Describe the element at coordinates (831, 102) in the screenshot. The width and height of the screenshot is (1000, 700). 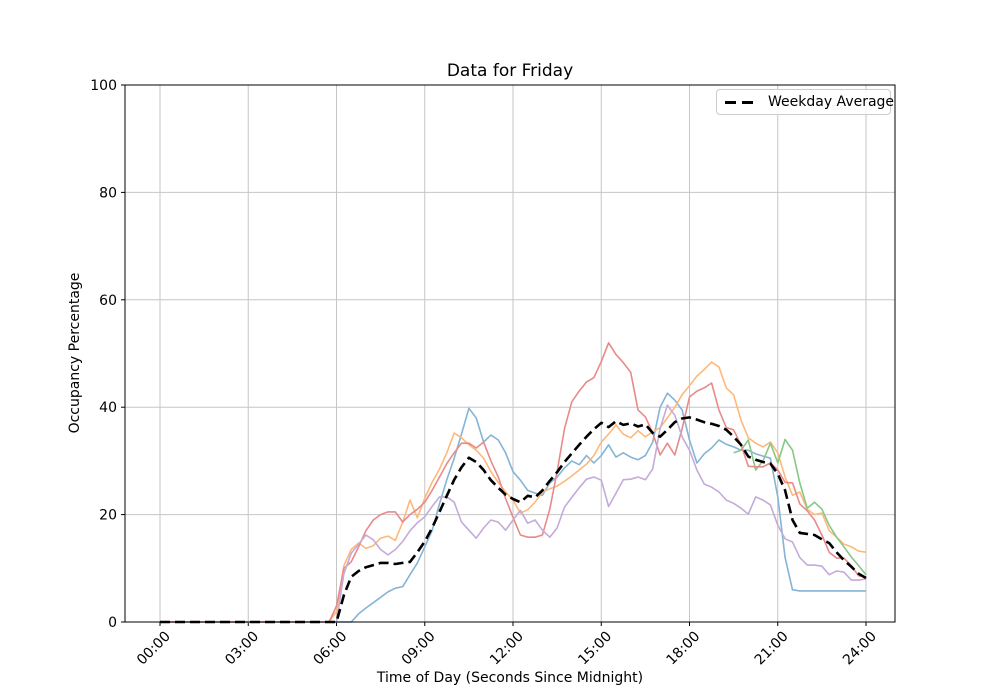
I see `legend-label: Weekday Average` at that location.